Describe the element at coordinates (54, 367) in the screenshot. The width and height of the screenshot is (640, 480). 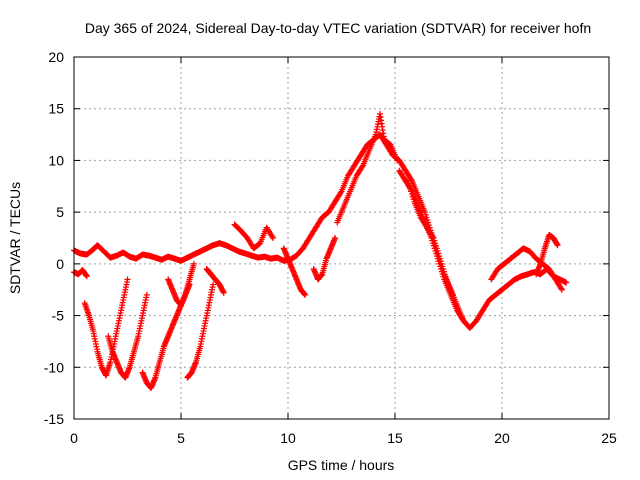
I see `y-tick-label: -10` at that location.